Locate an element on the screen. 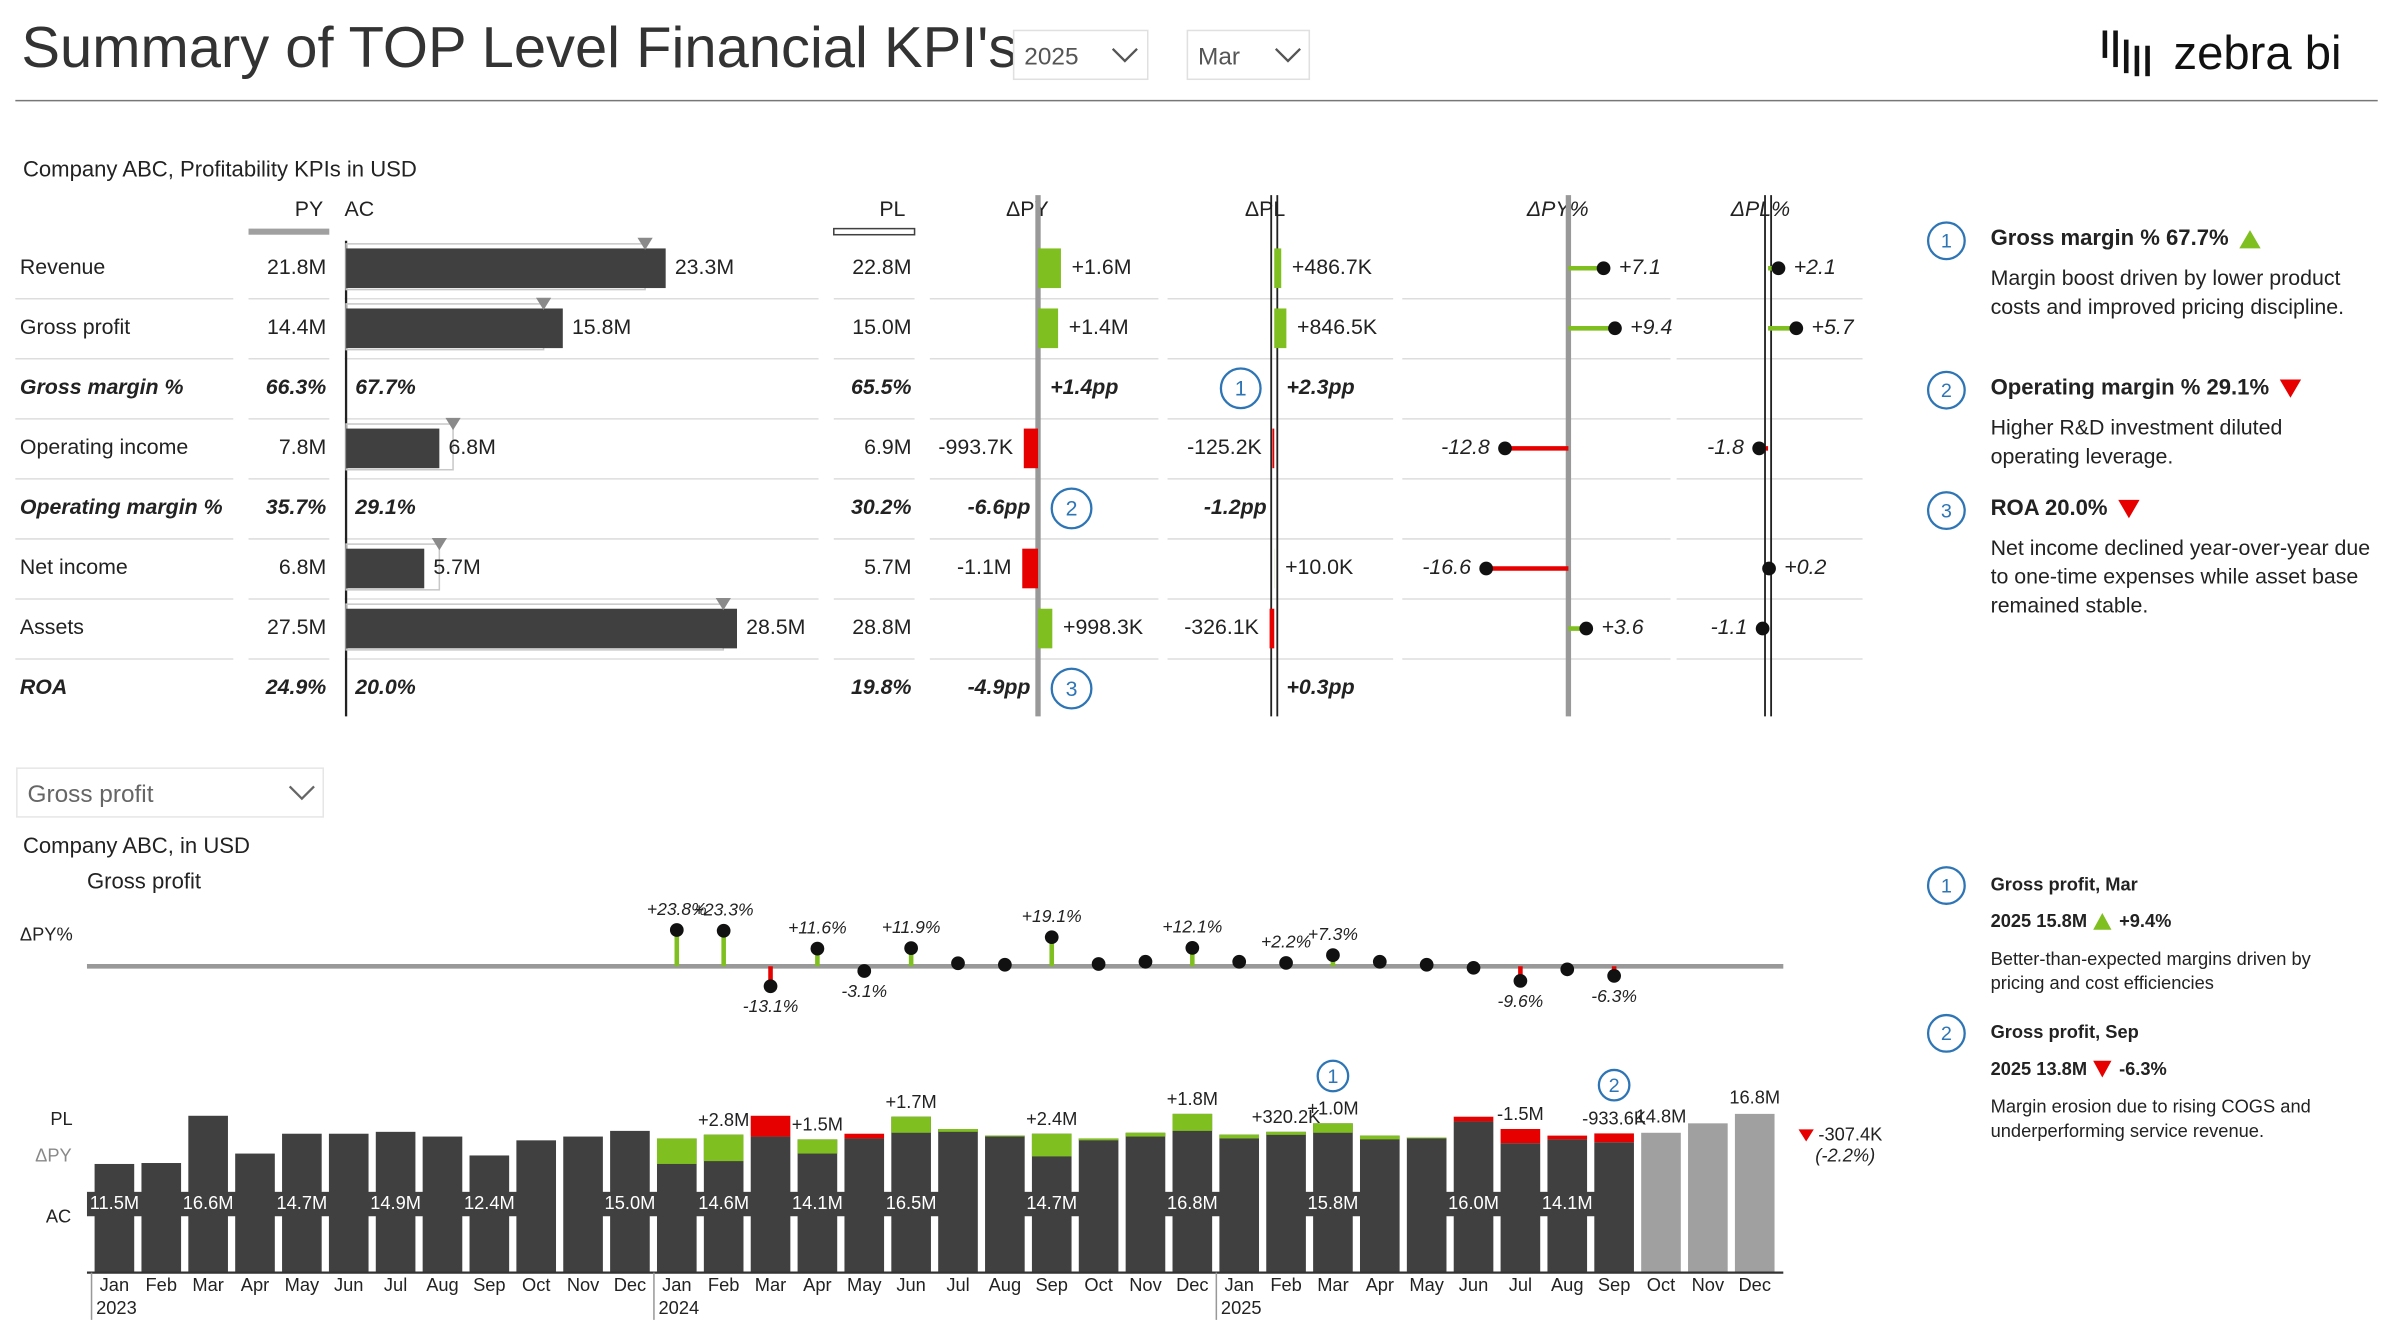  cell-value: 66.3% is located at coordinates (296, 387).